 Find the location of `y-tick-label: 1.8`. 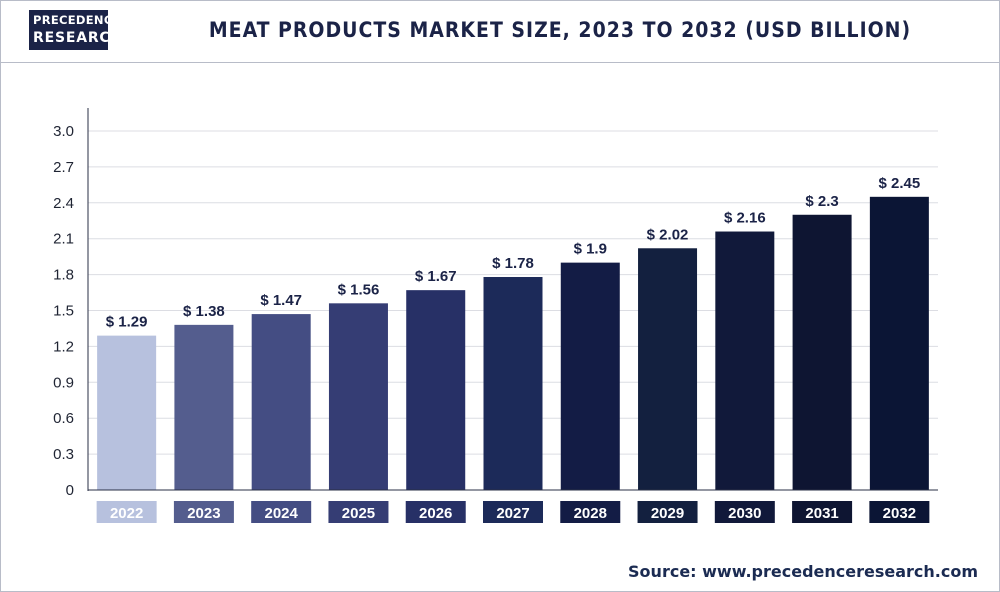

y-tick-label: 1.8 is located at coordinates (63, 275).